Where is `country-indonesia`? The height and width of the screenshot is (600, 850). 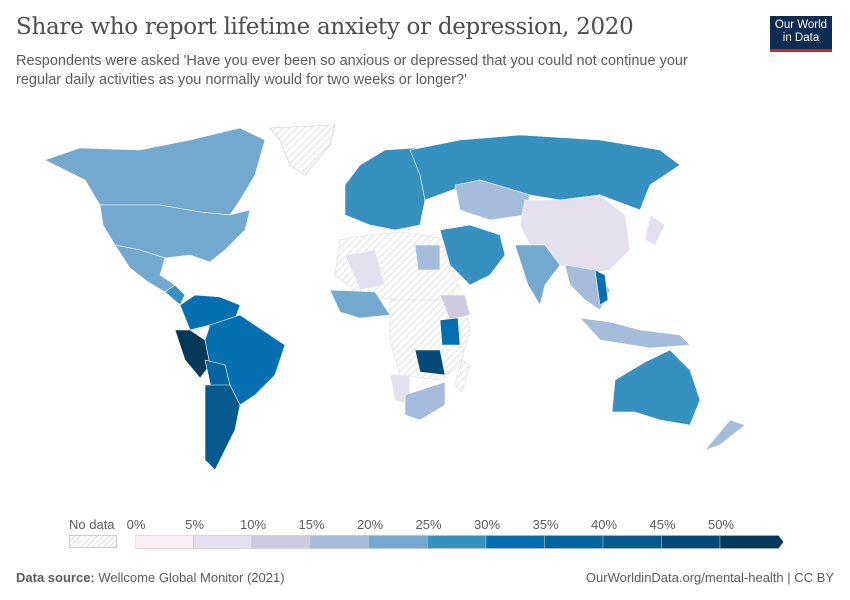 country-indonesia is located at coordinates (635, 333).